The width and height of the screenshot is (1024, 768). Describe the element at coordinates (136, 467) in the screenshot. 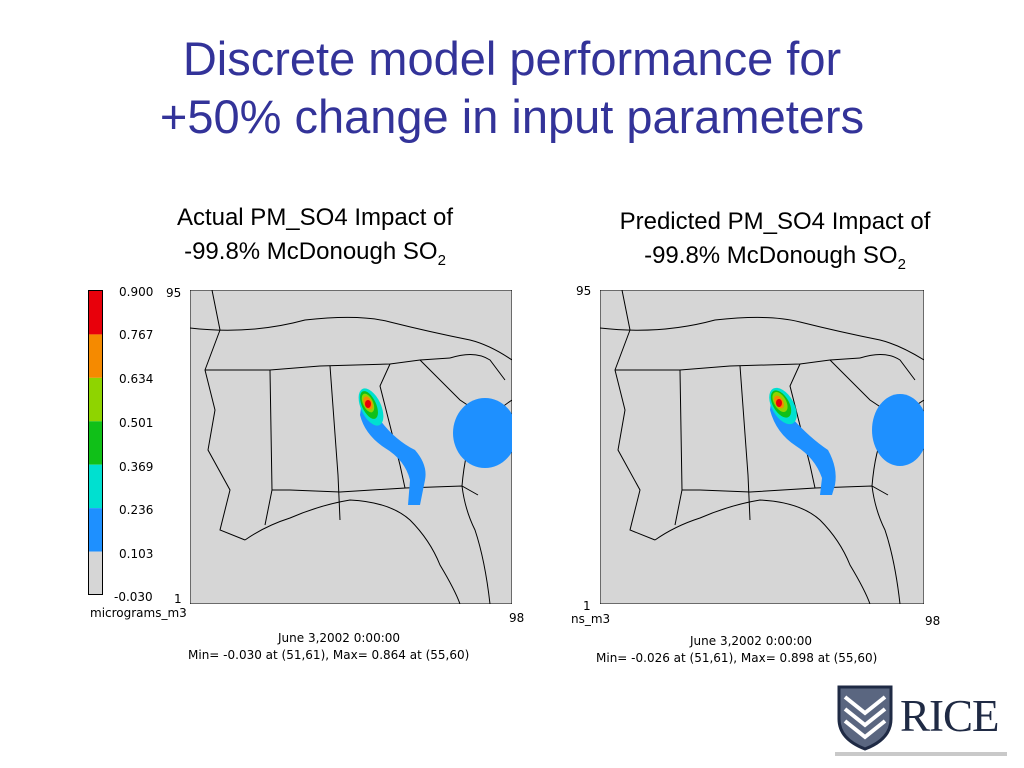

I see `colorbar-label-4: 0.369` at that location.